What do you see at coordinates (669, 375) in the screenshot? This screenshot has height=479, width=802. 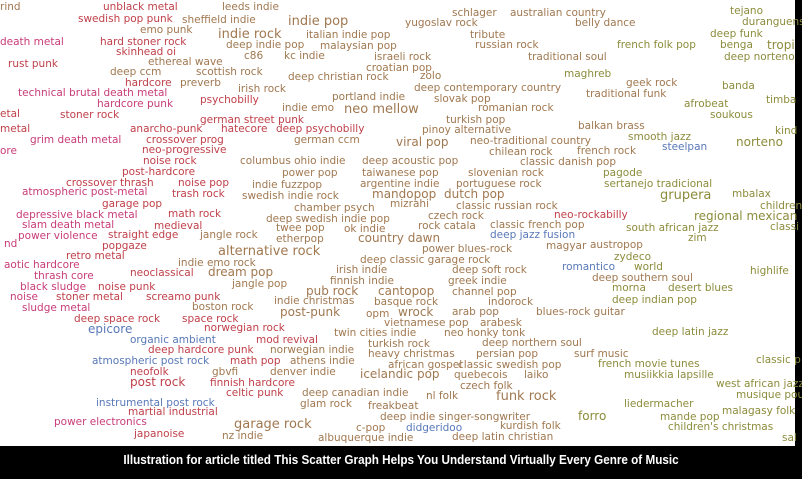 I see `genre-label: musiikkia lapsille` at bounding box center [669, 375].